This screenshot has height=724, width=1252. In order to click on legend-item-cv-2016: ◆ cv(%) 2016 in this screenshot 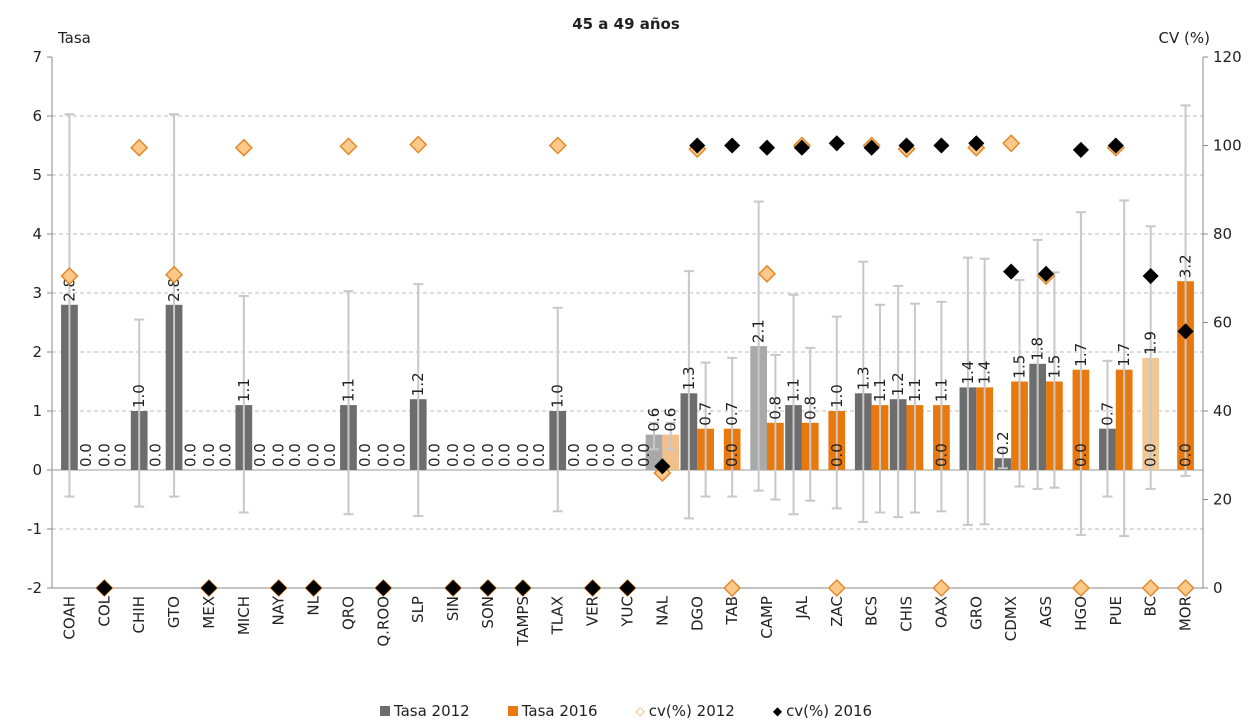, I will do `click(822, 711)`.